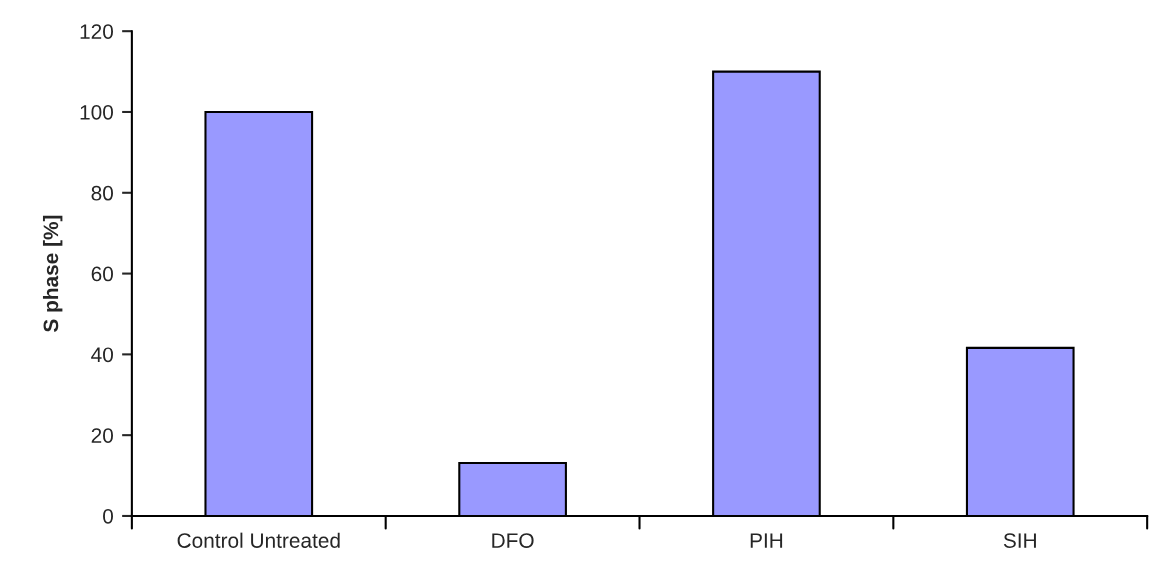 This screenshot has width=1167, height=567. What do you see at coordinates (108, 516) in the screenshot?
I see `y-tick-label: 0` at bounding box center [108, 516].